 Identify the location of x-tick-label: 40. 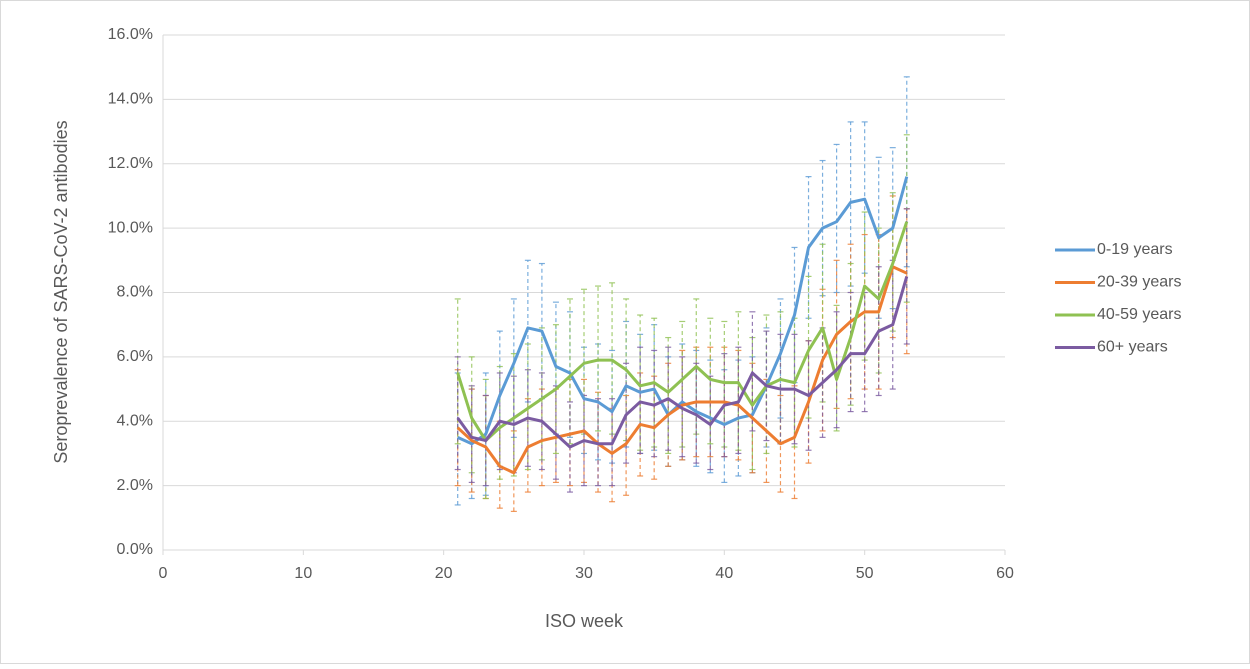
(724, 573).